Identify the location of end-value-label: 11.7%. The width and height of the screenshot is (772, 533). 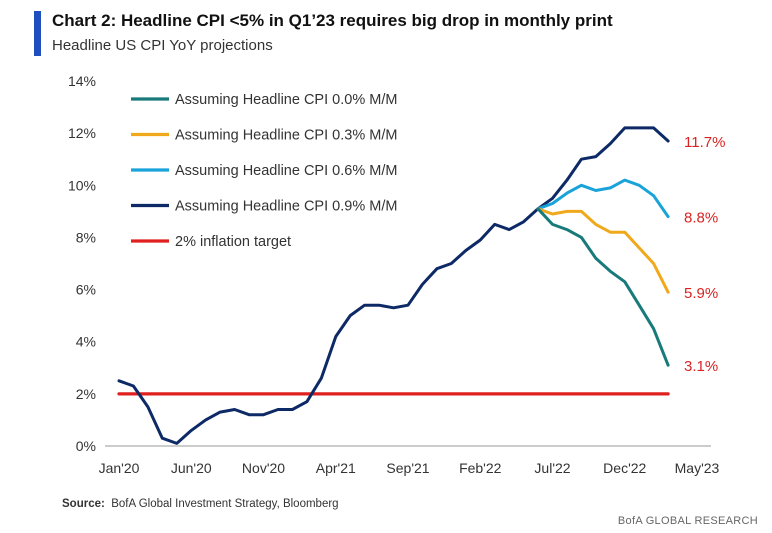
(704, 142).